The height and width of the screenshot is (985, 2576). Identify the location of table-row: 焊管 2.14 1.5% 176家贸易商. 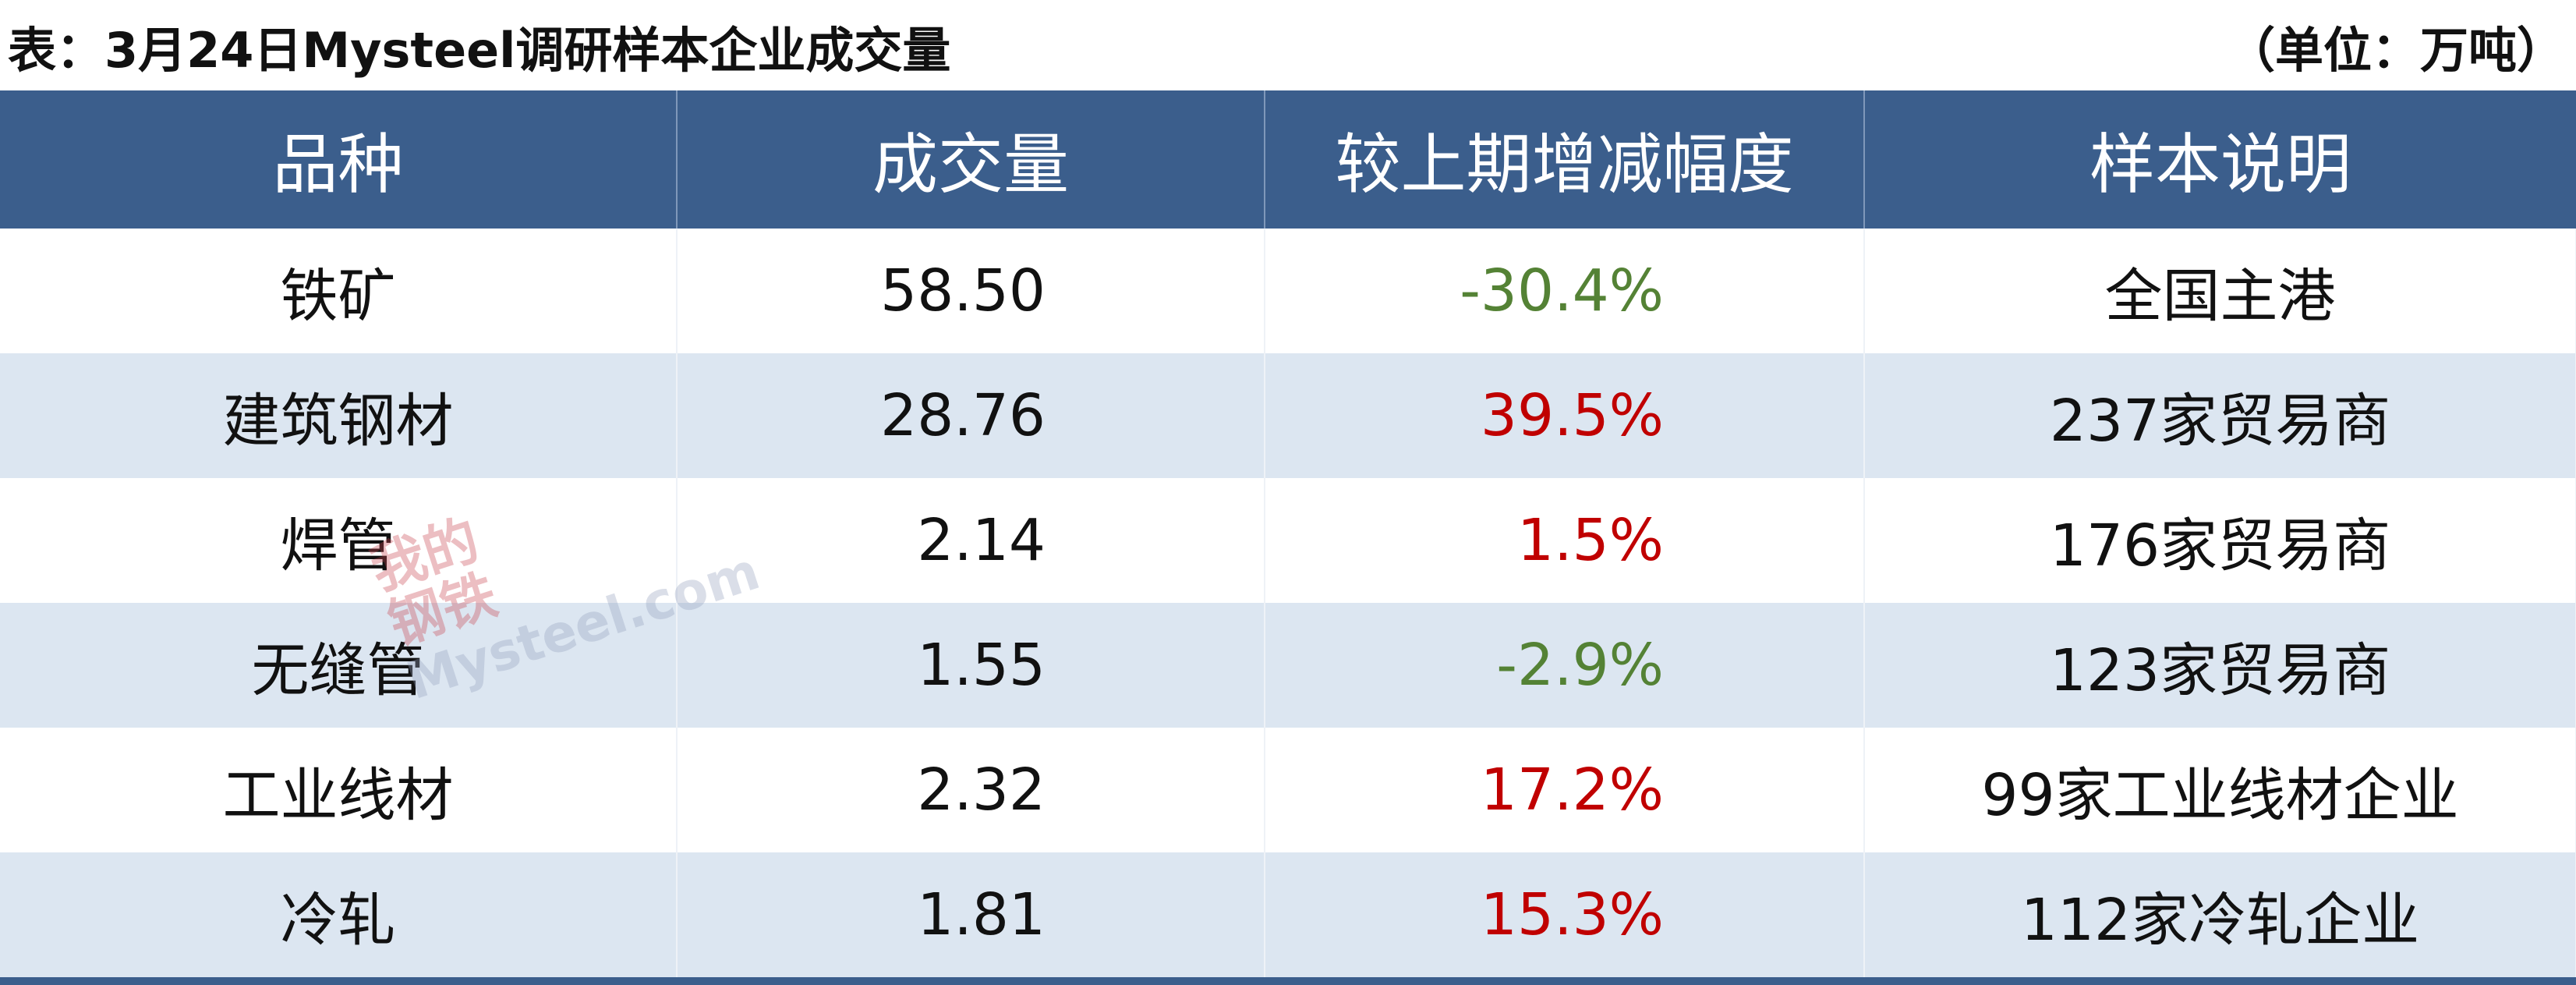
(1288, 540).